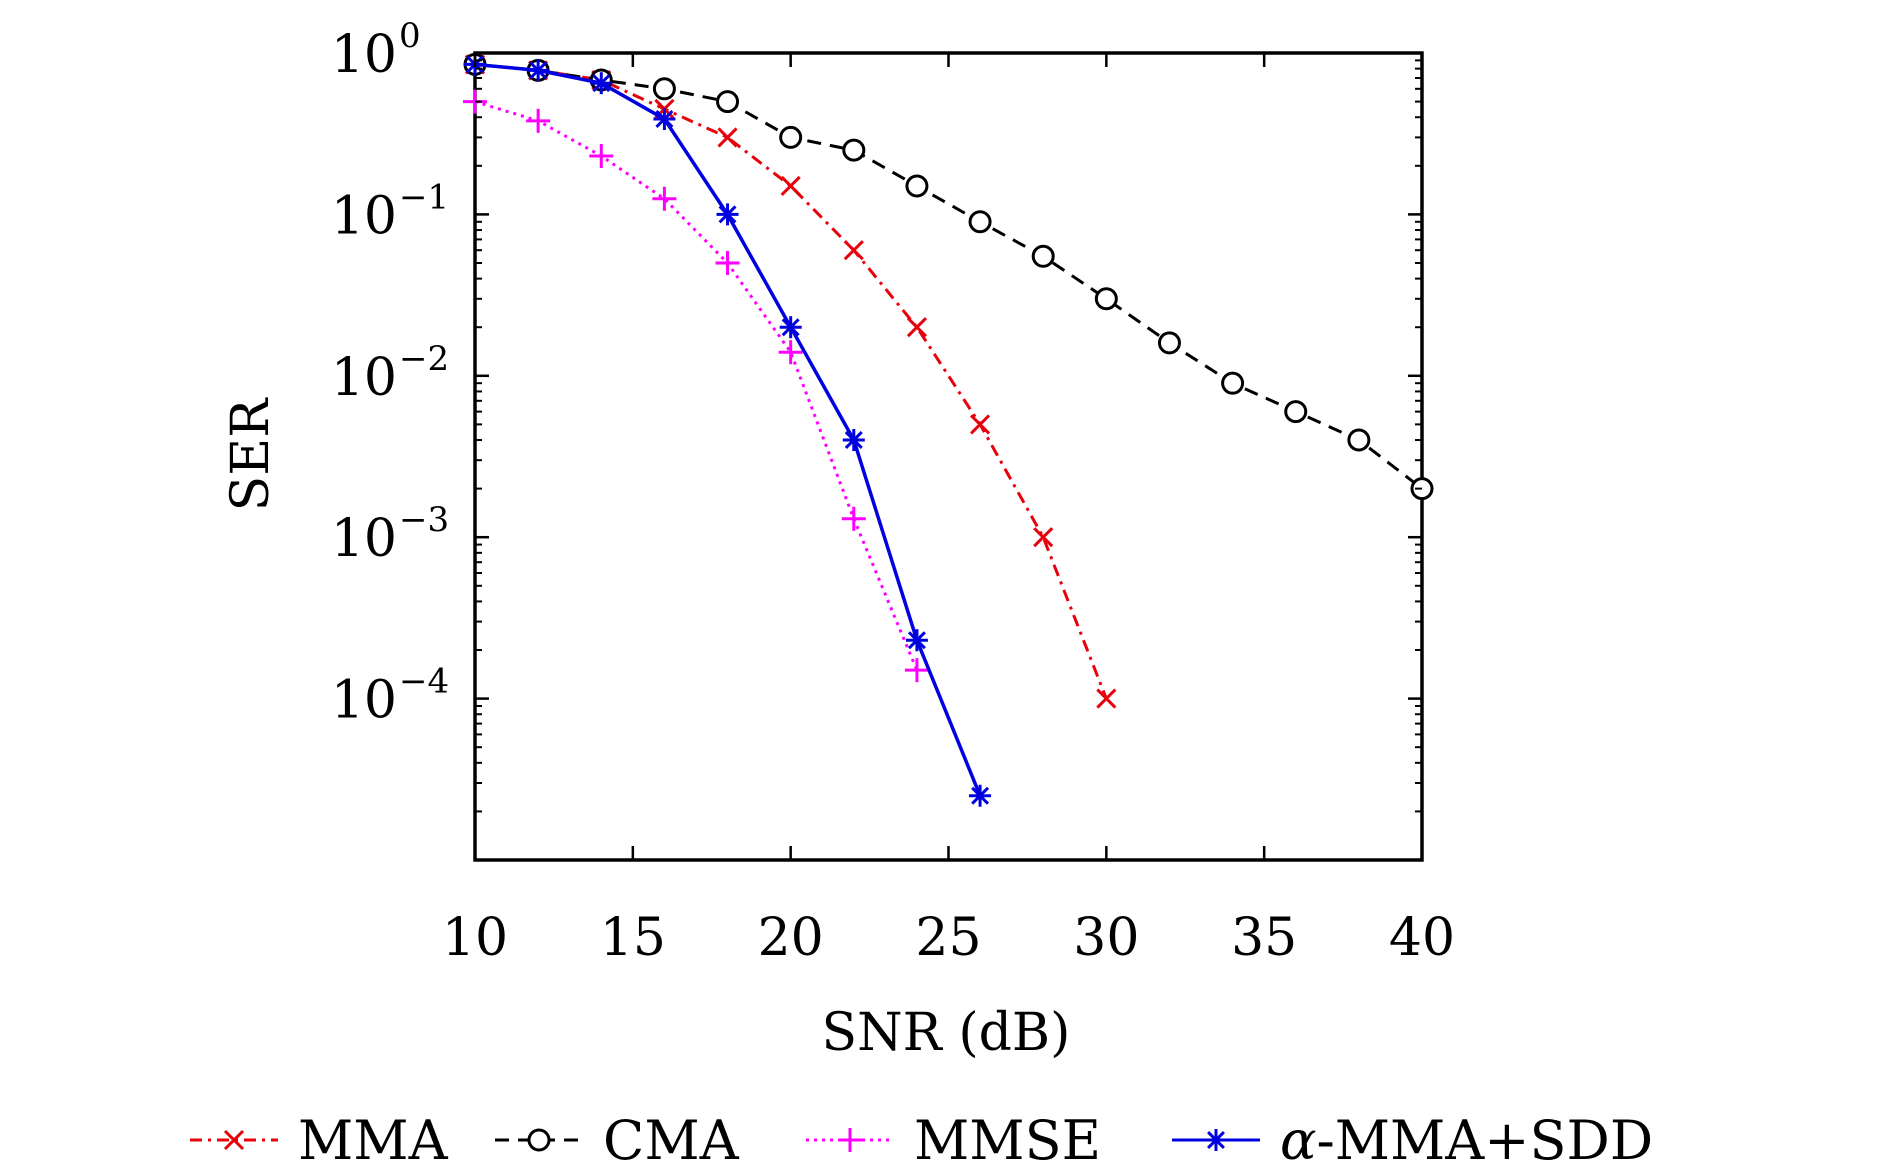 This screenshot has width=1890, height=1175. I want to click on legend-item: α-MMA+SDD, so click(1412, 1140).